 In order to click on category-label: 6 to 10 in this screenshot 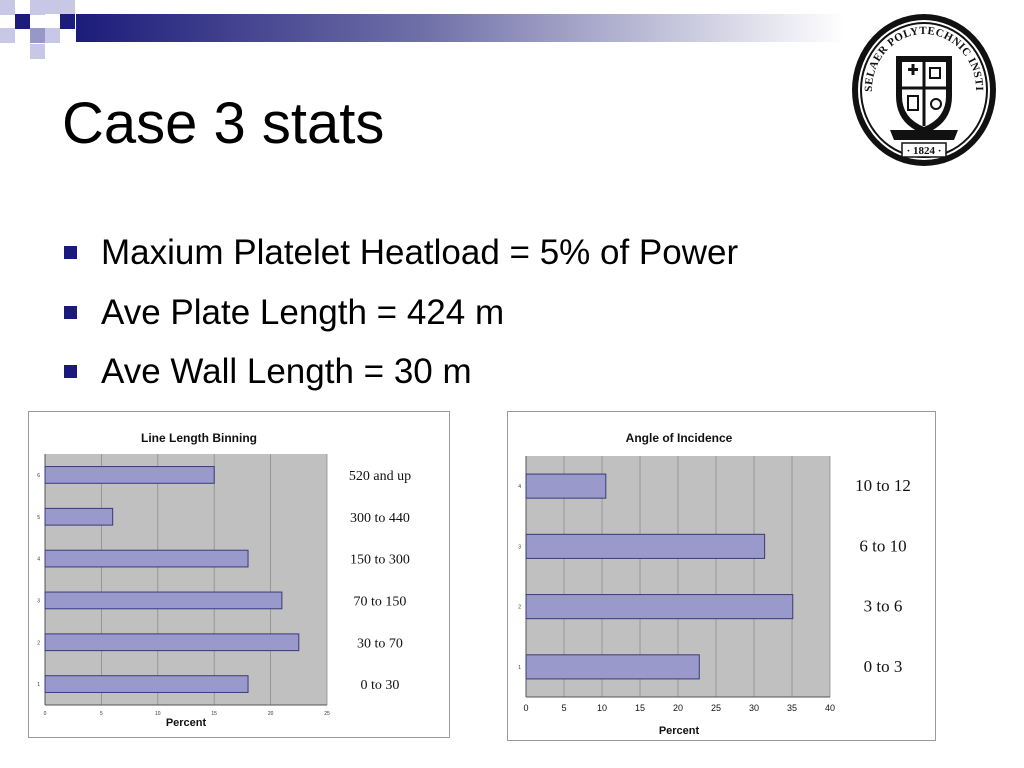, I will do `click(882, 545)`.